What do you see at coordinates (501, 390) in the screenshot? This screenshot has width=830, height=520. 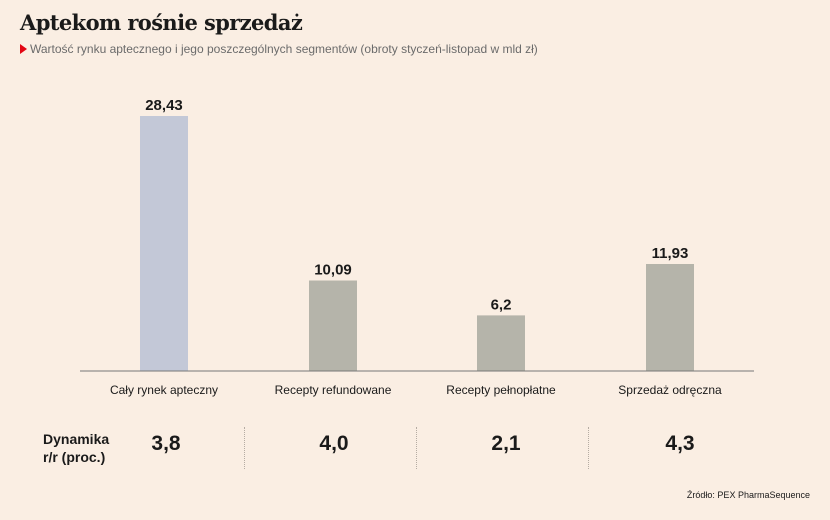 I see `category-label-3: Recepty pełnopłatne` at bounding box center [501, 390].